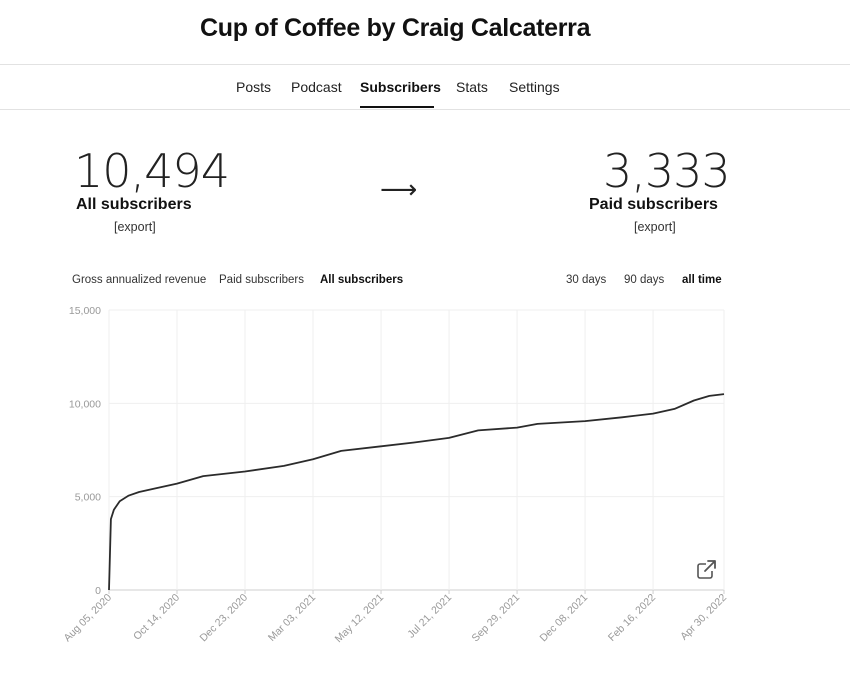 Image resolution: width=850 pixels, height=685 pixels. I want to click on range-tab-90-days: 90 days, so click(644, 280).